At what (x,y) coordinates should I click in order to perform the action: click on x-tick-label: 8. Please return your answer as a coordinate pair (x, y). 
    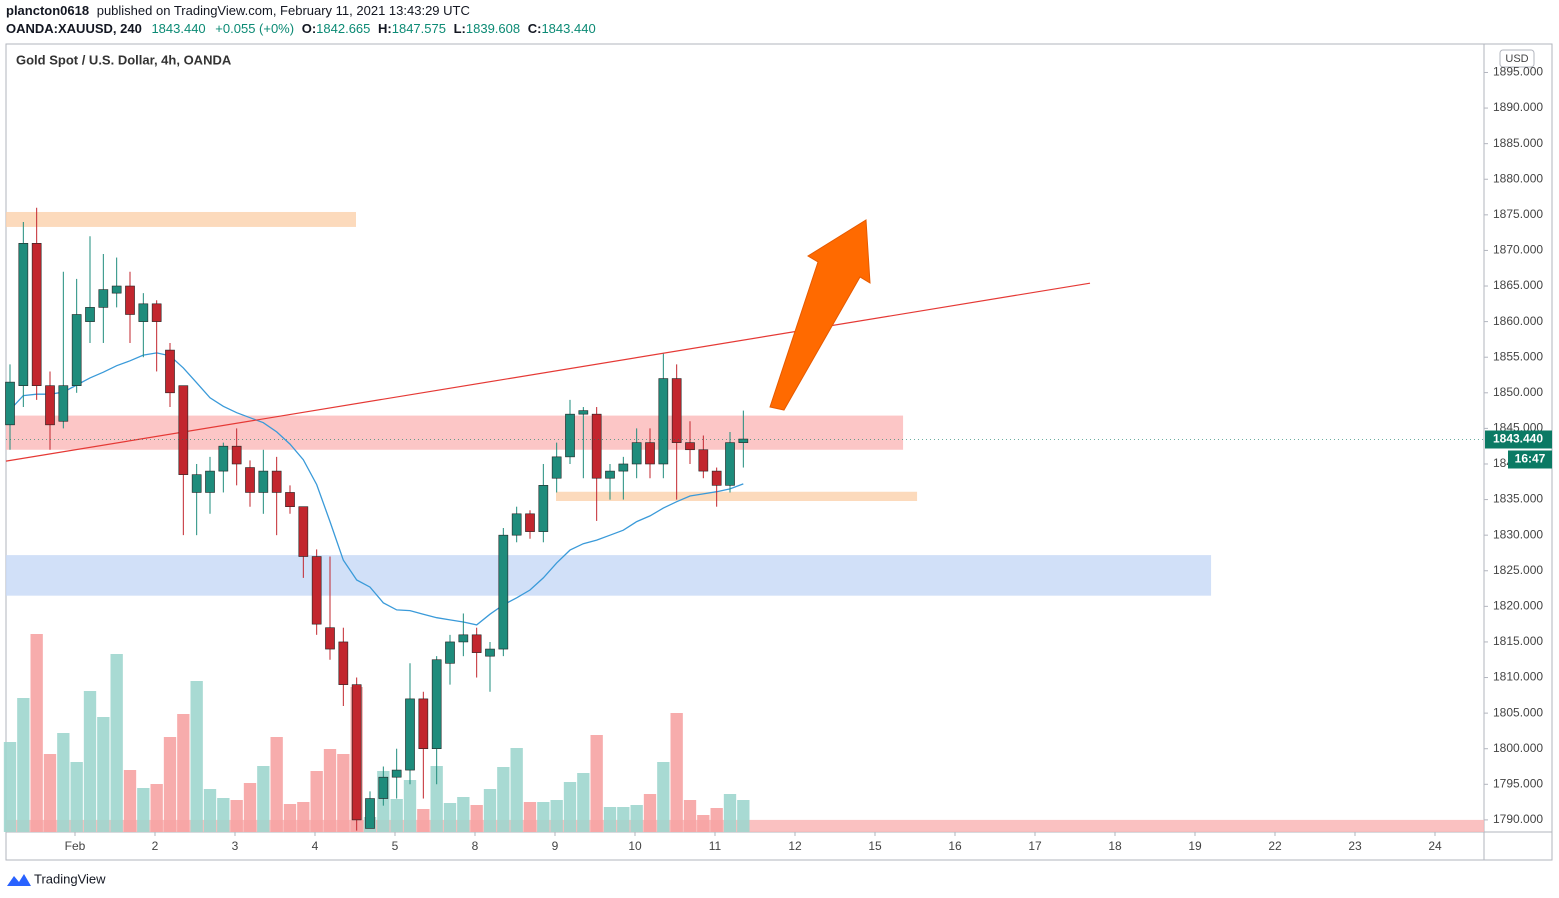
    Looking at the image, I should click on (475, 846).